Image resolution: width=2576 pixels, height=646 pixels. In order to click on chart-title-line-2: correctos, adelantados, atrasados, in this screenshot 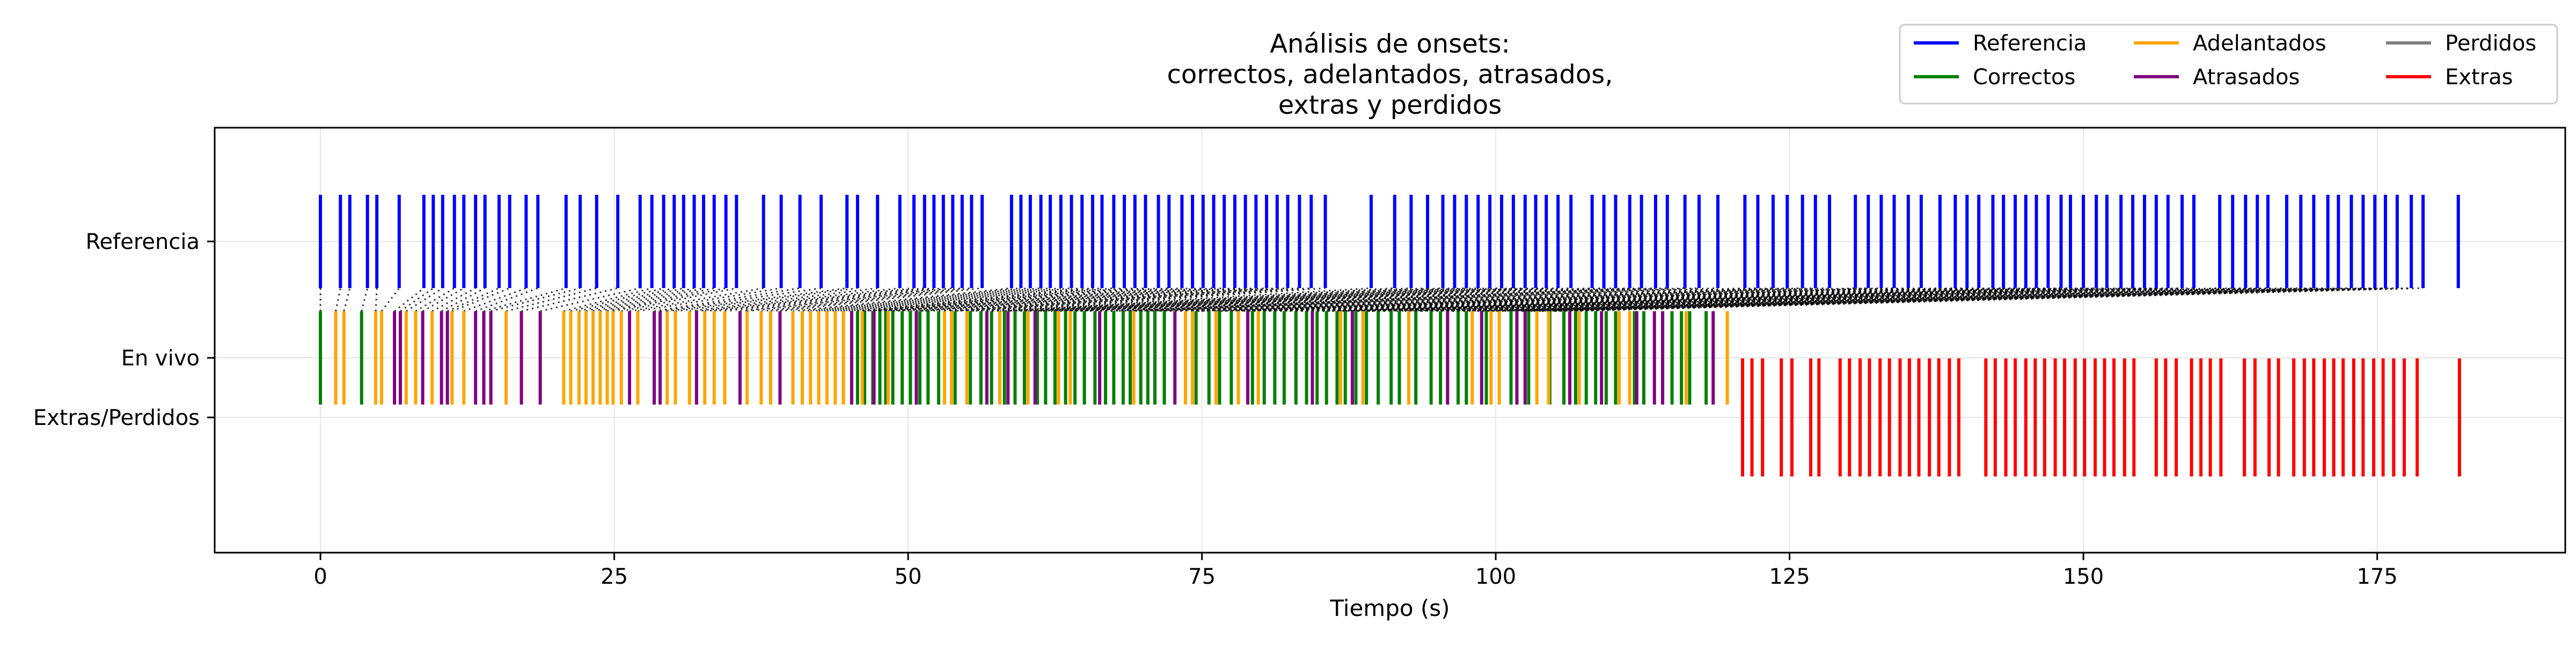, I will do `click(1390, 75)`.